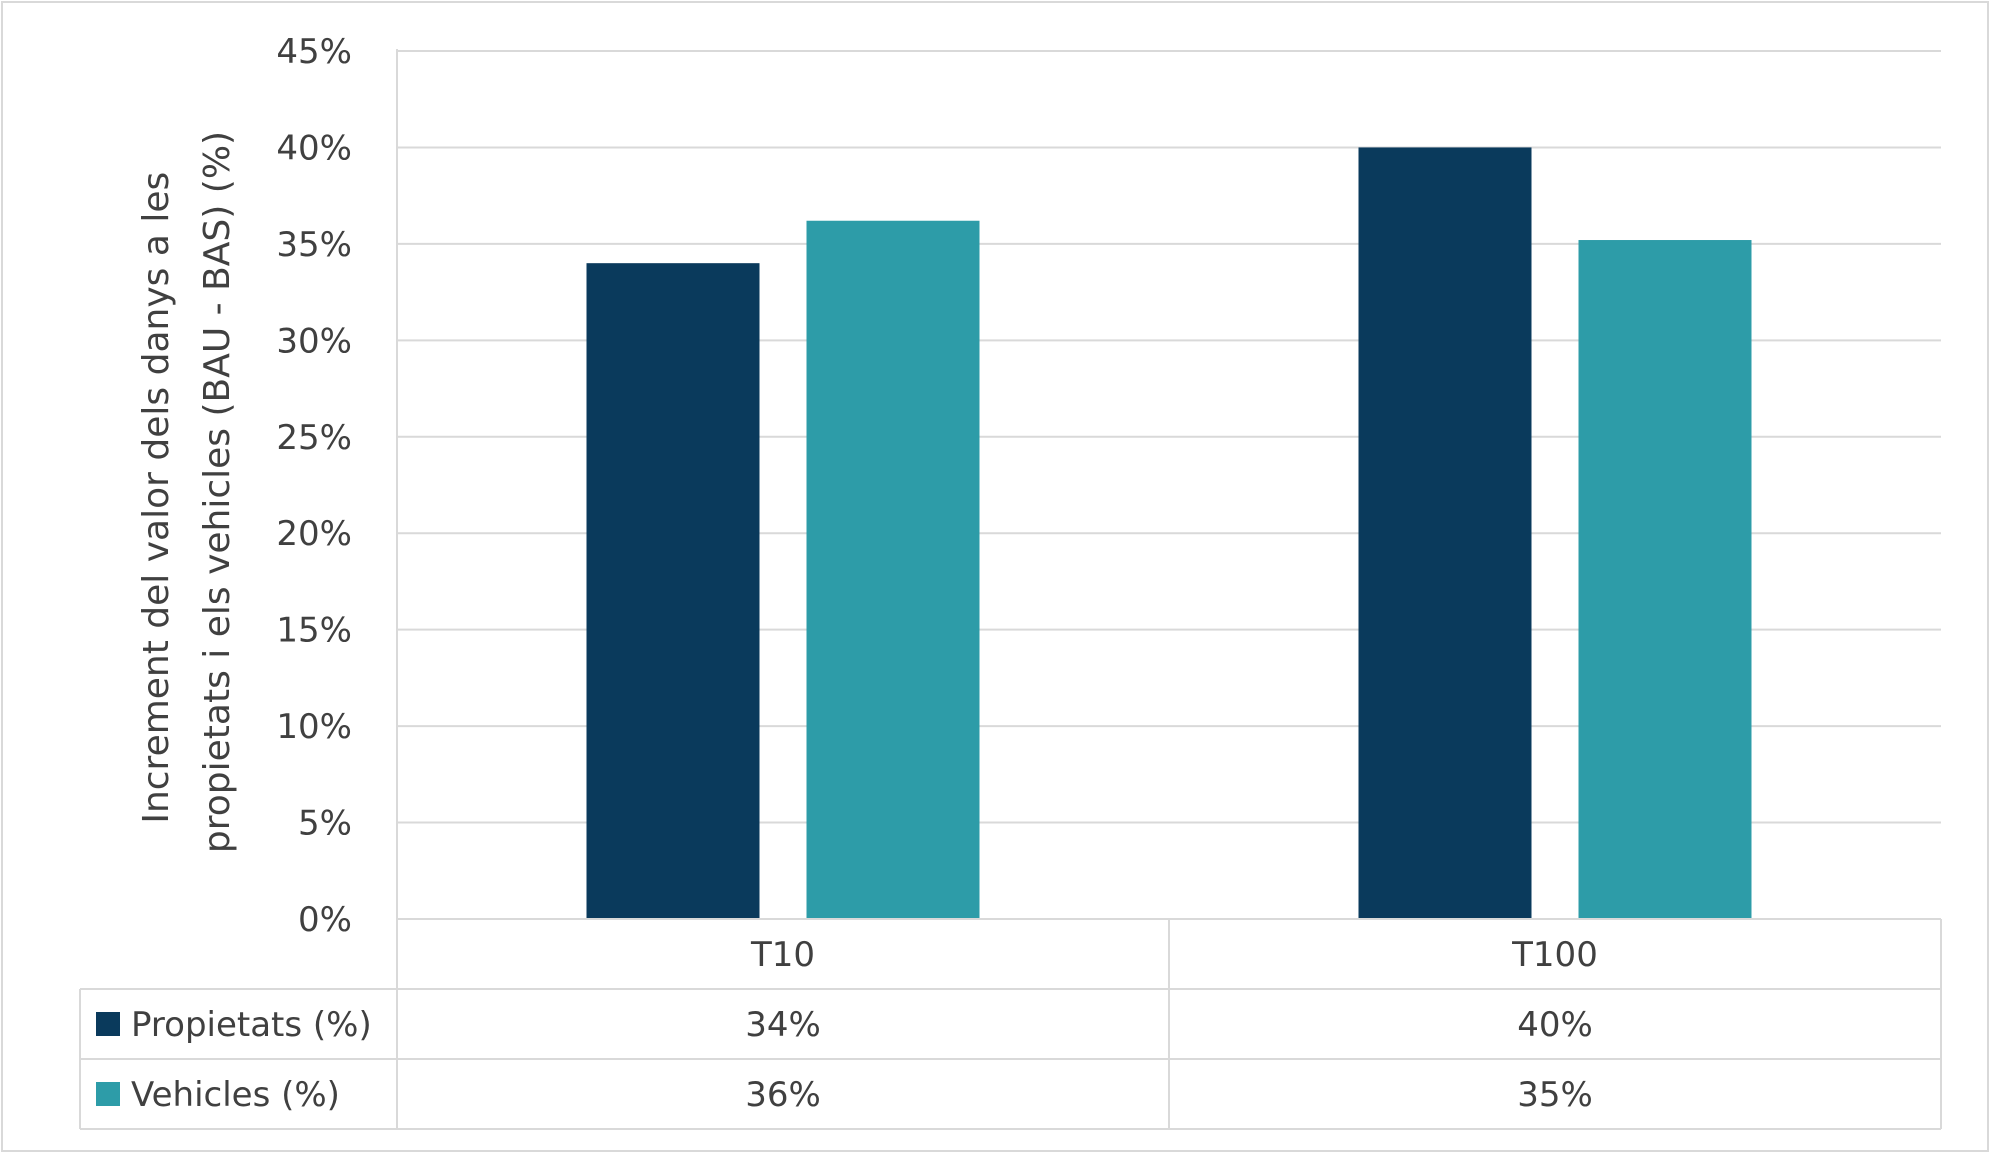 The image size is (1992, 1155). What do you see at coordinates (251, 1025) in the screenshot?
I see `legend-label: Propietats (%)` at bounding box center [251, 1025].